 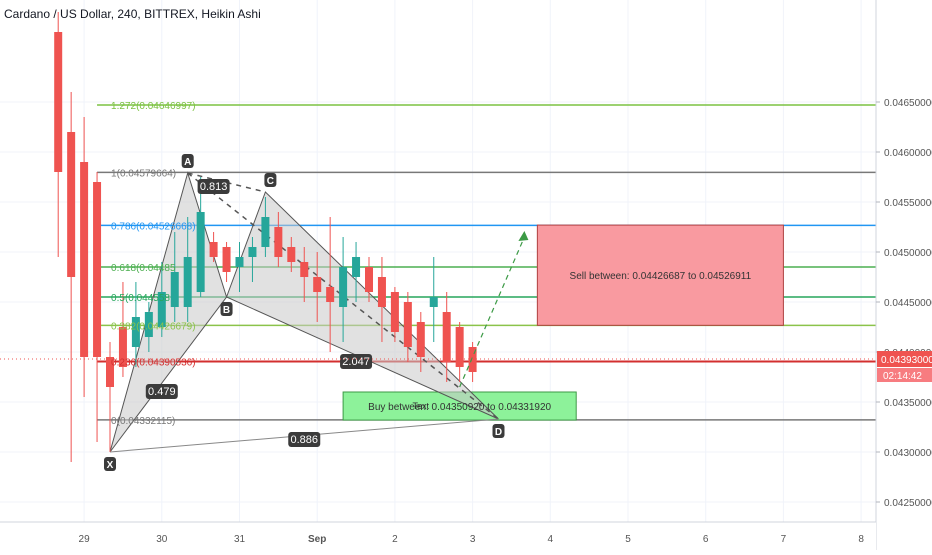 I want to click on ratio-label: 0.813, so click(x=214, y=187).